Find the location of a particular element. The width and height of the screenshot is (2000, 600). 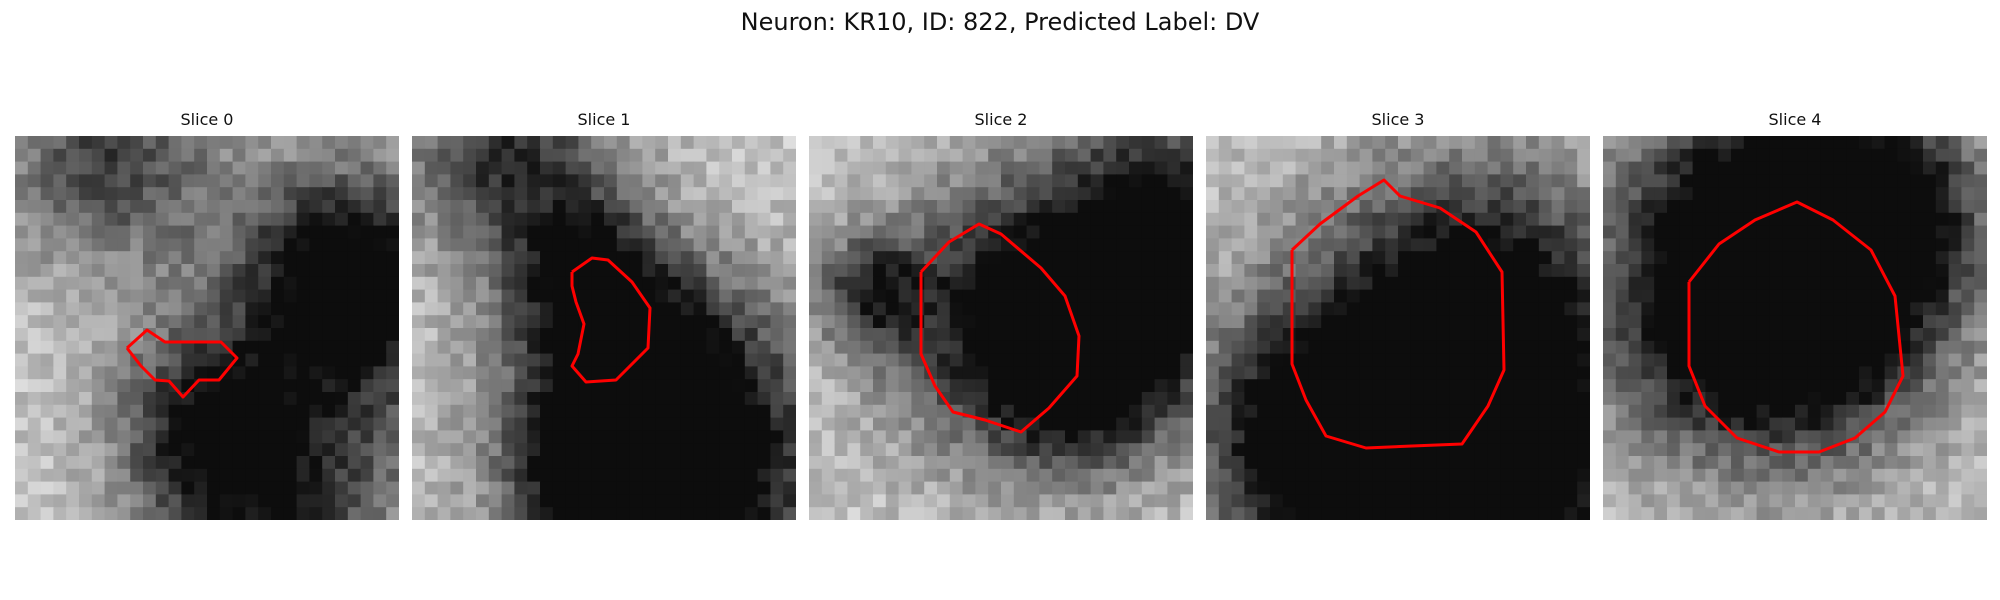

slice-panel-1: Slice 1 is located at coordinates (604, 317).